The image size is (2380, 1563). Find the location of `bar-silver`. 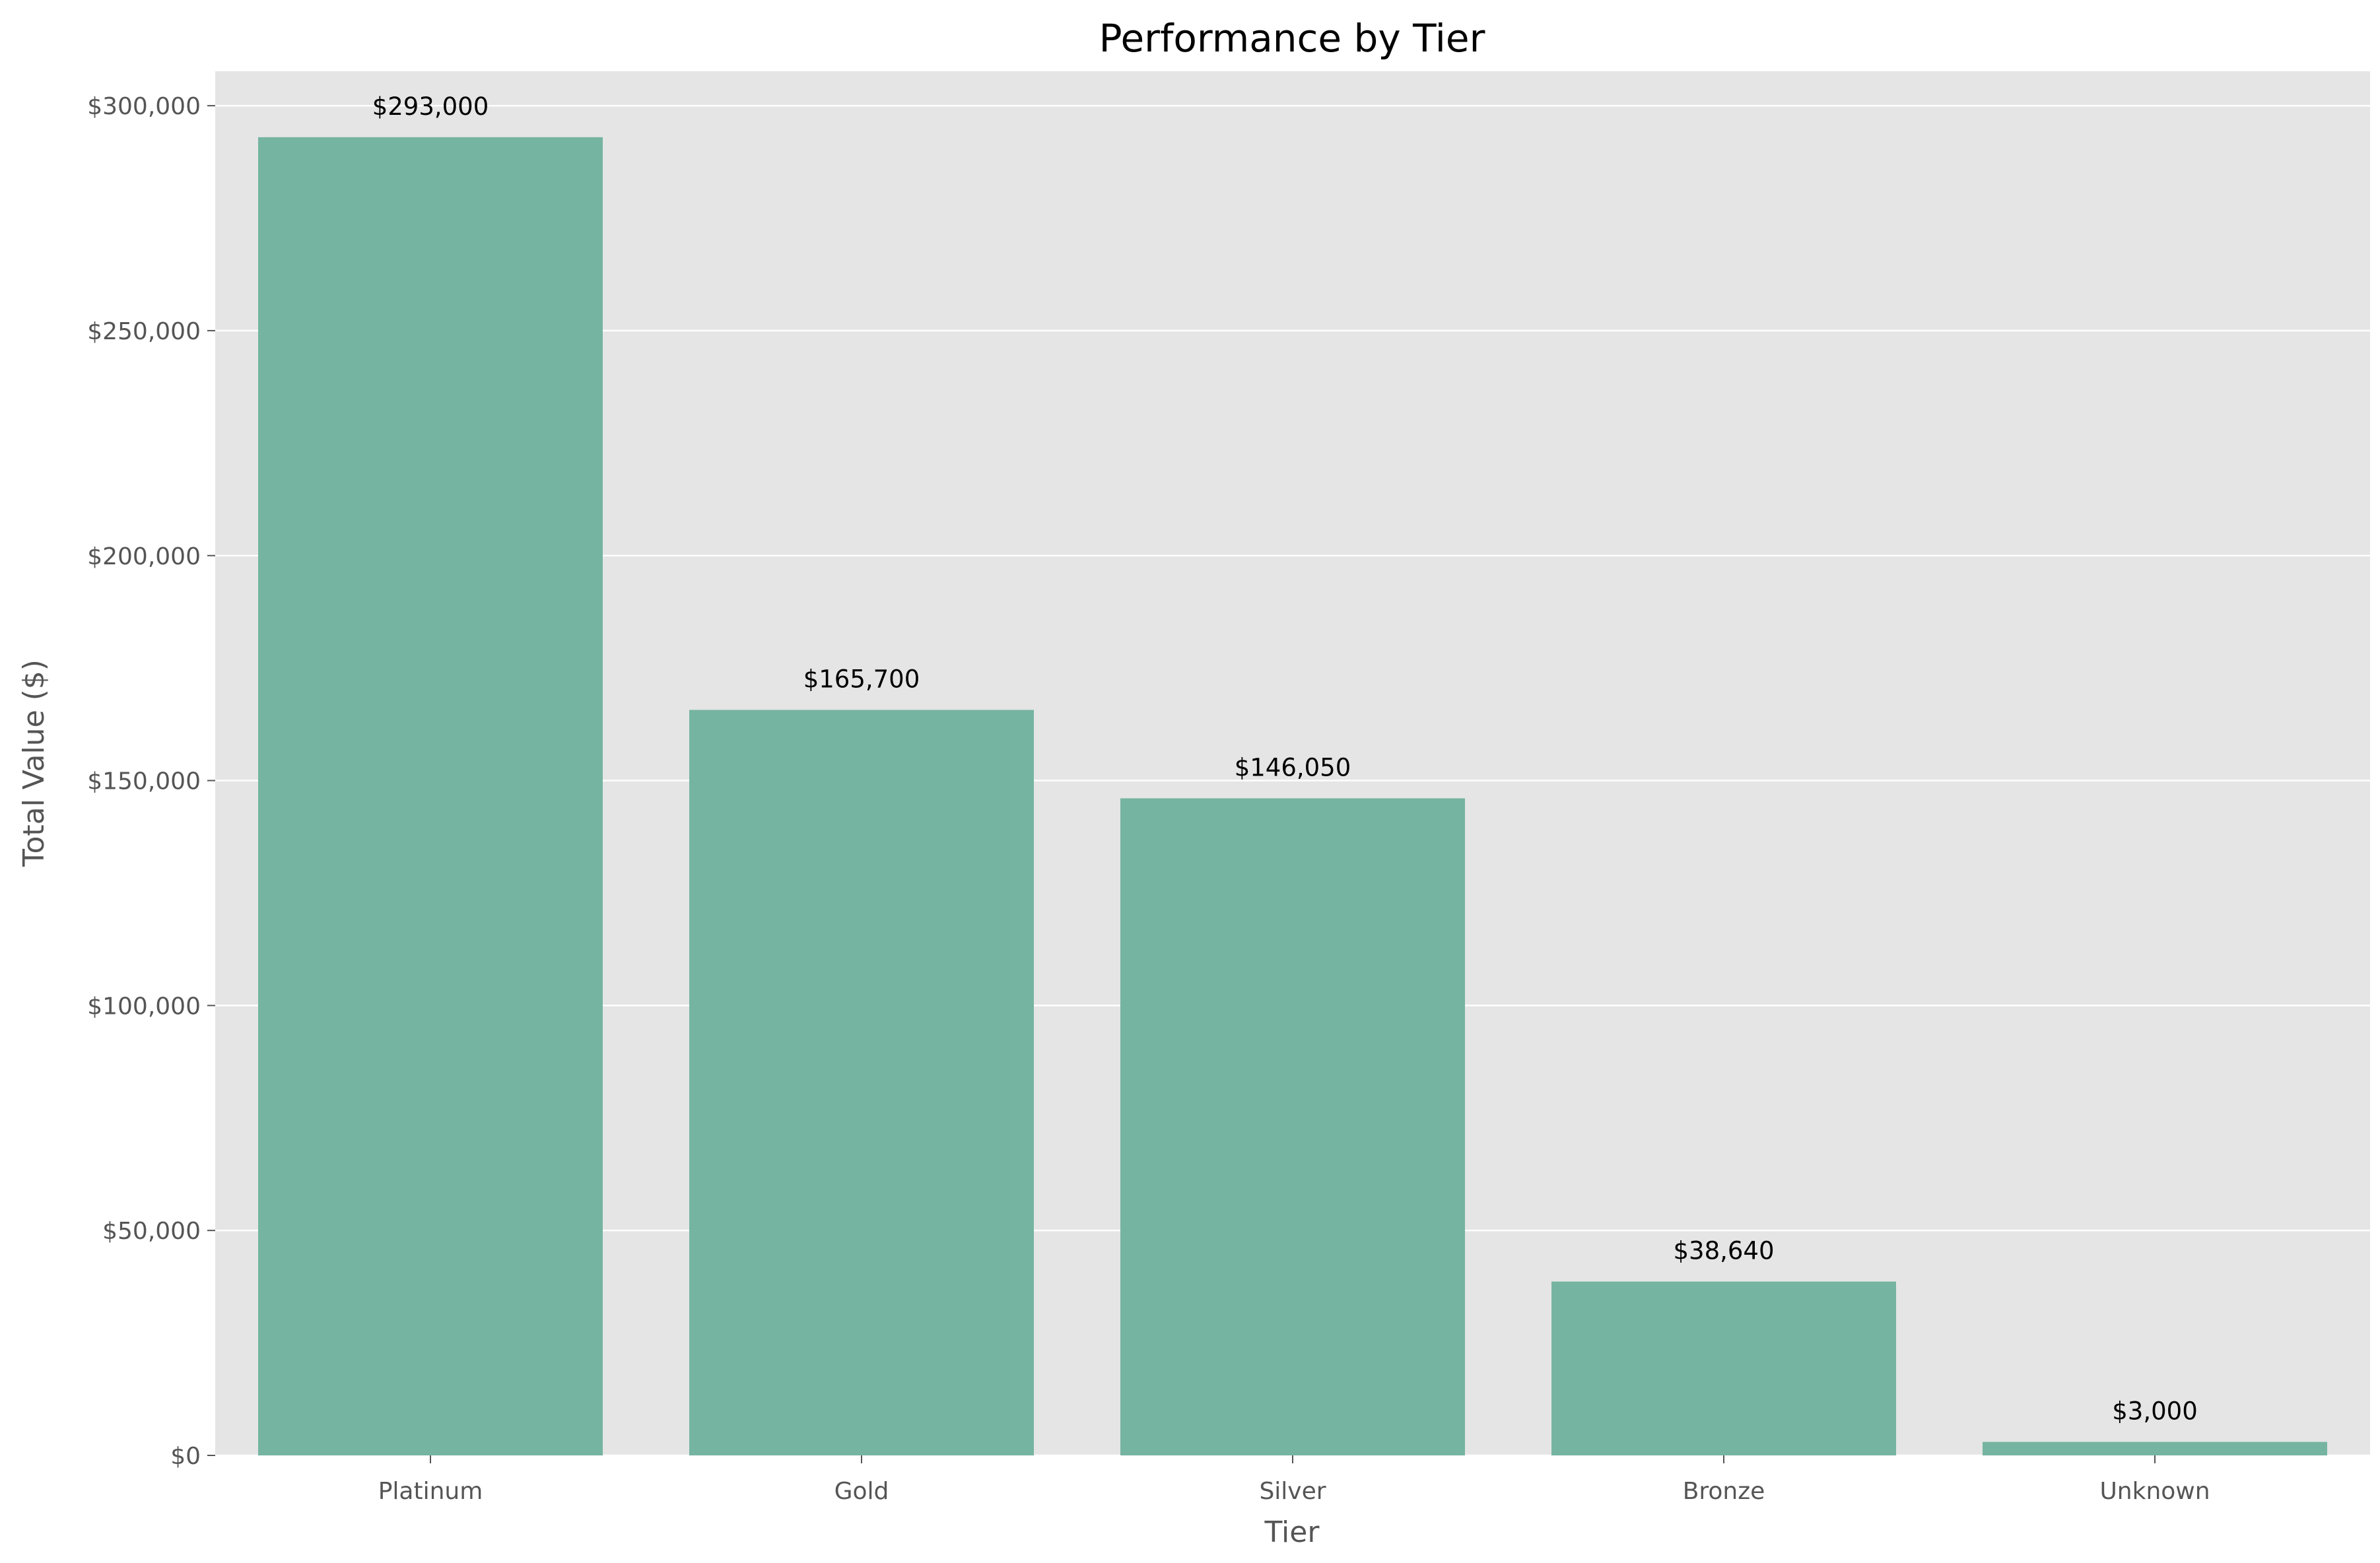

bar-silver is located at coordinates (1292, 1126).